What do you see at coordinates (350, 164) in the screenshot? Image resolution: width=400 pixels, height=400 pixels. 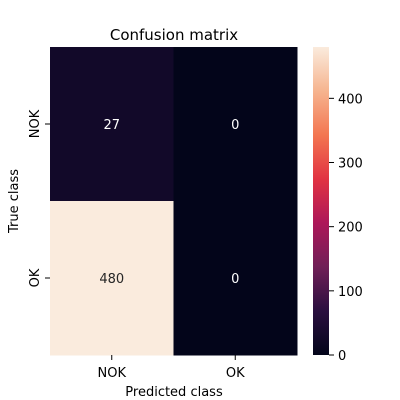 I see `colorbar-tick-label: 300` at bounding box center [350, 164].